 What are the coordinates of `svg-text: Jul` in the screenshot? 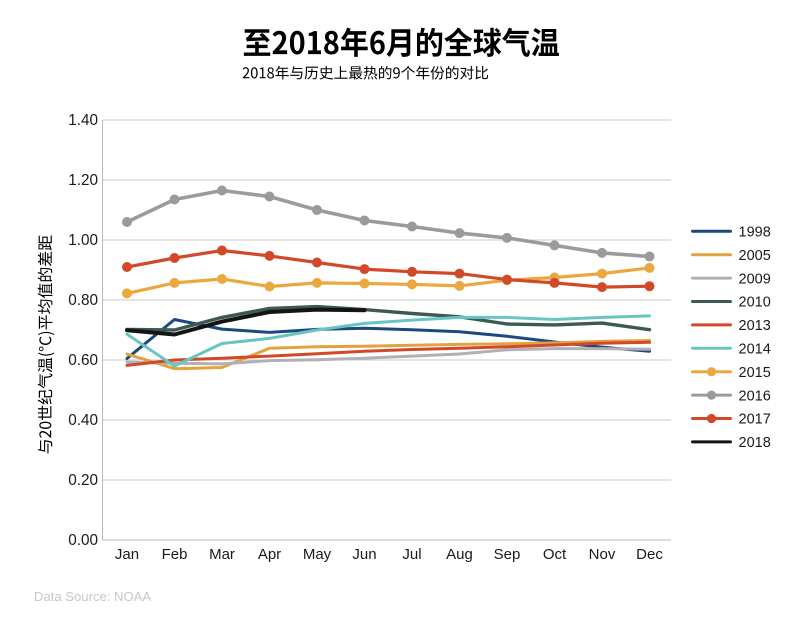 It's located at (411, 554).